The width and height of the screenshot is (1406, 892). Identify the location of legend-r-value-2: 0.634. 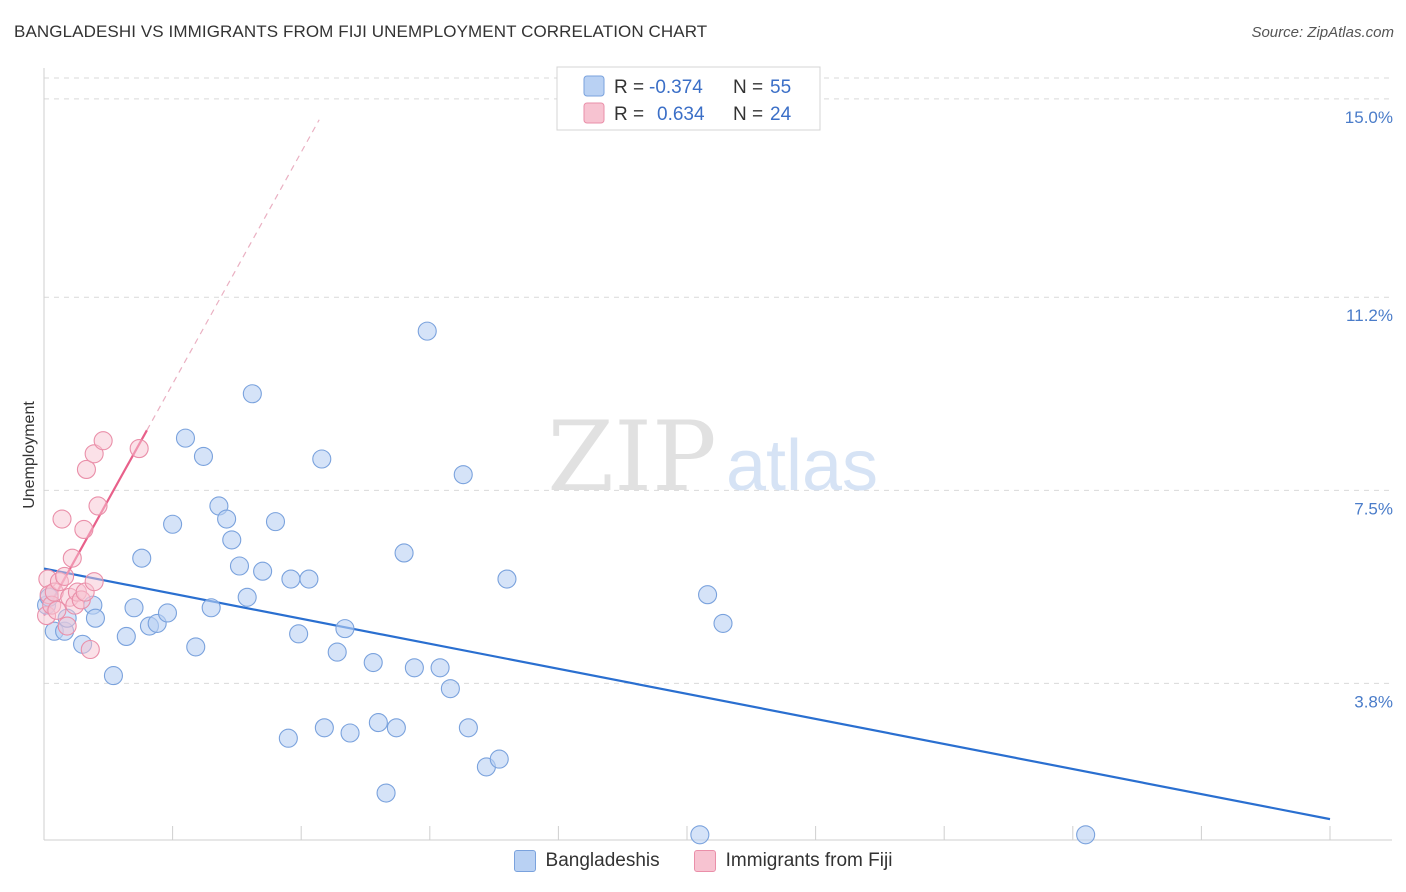
(681, 114).